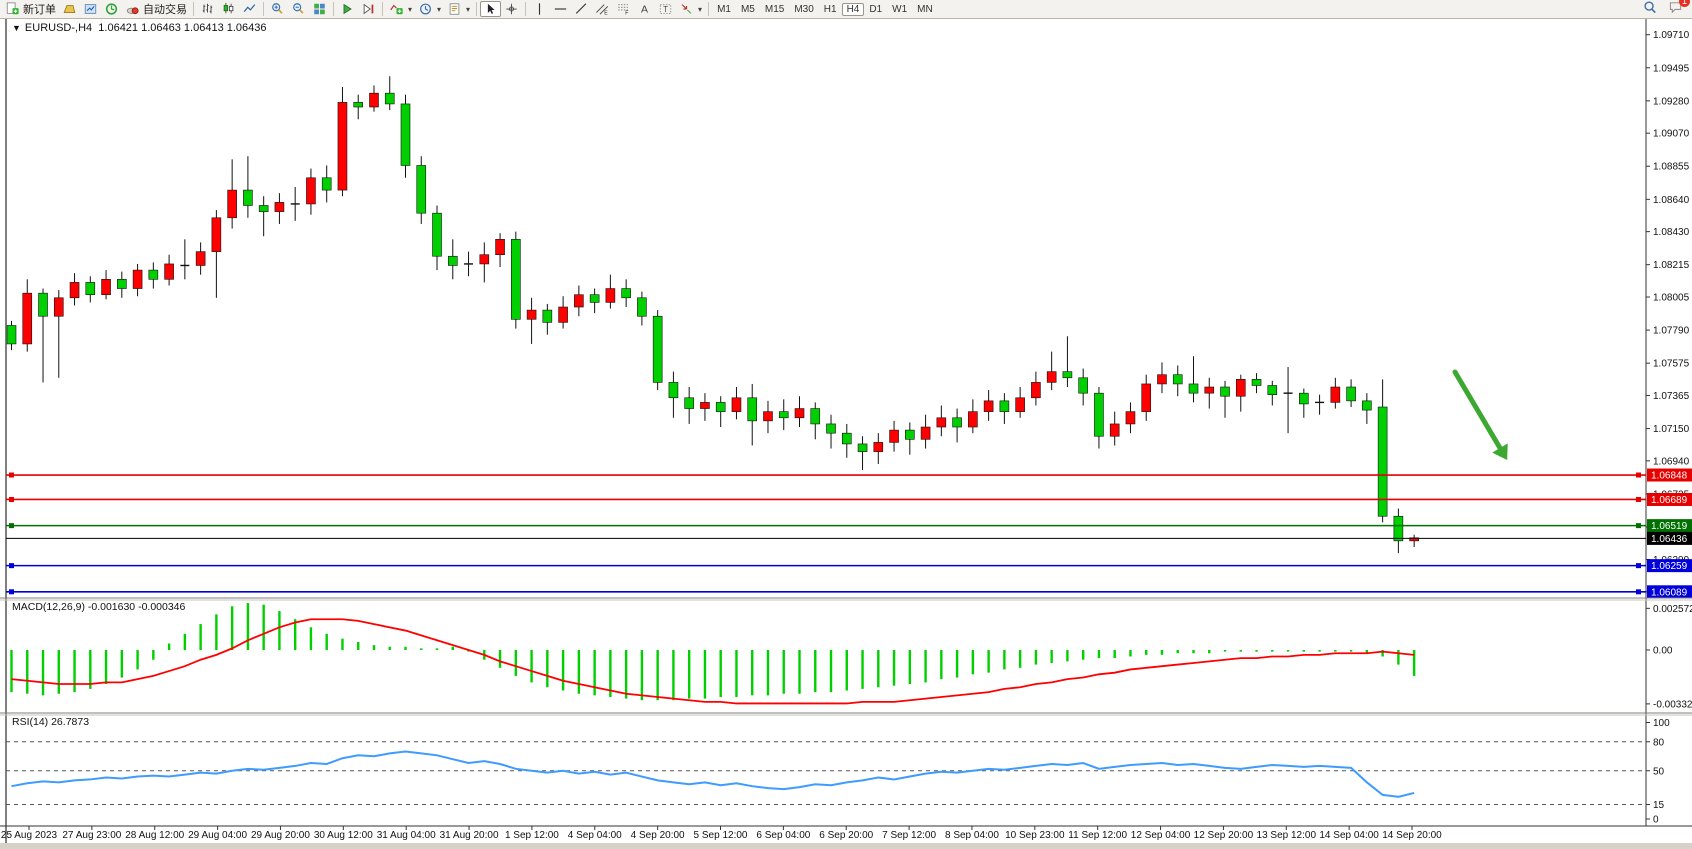 This screenshot has height=849, width=1692. I want to click on templates-button: ▾, so click(458, 9).